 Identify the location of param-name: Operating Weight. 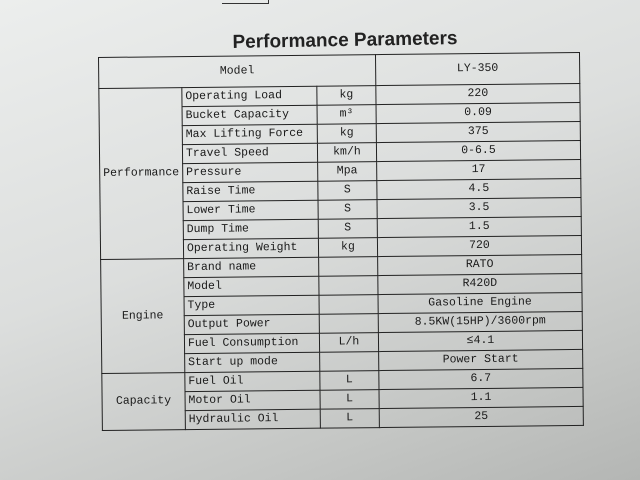
(251, 248).